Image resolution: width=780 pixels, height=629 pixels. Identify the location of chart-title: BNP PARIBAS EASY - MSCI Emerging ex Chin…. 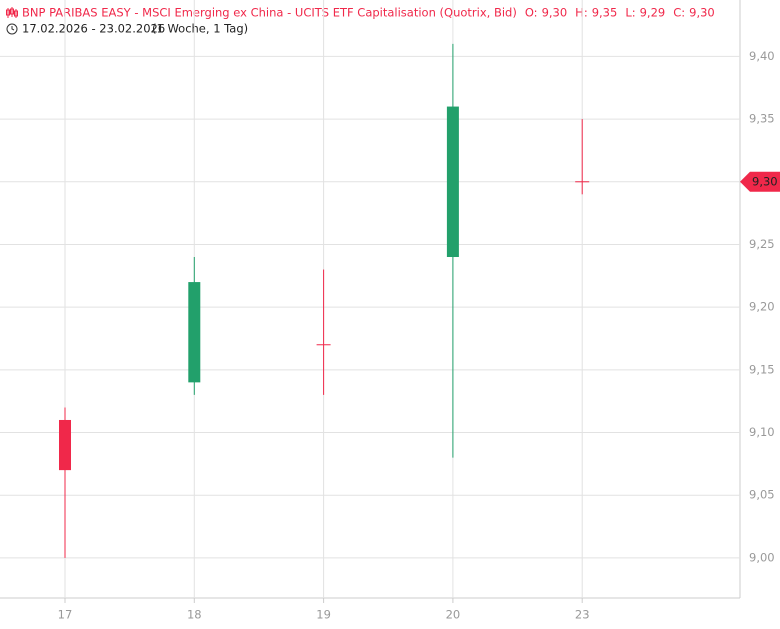
(269, 13).